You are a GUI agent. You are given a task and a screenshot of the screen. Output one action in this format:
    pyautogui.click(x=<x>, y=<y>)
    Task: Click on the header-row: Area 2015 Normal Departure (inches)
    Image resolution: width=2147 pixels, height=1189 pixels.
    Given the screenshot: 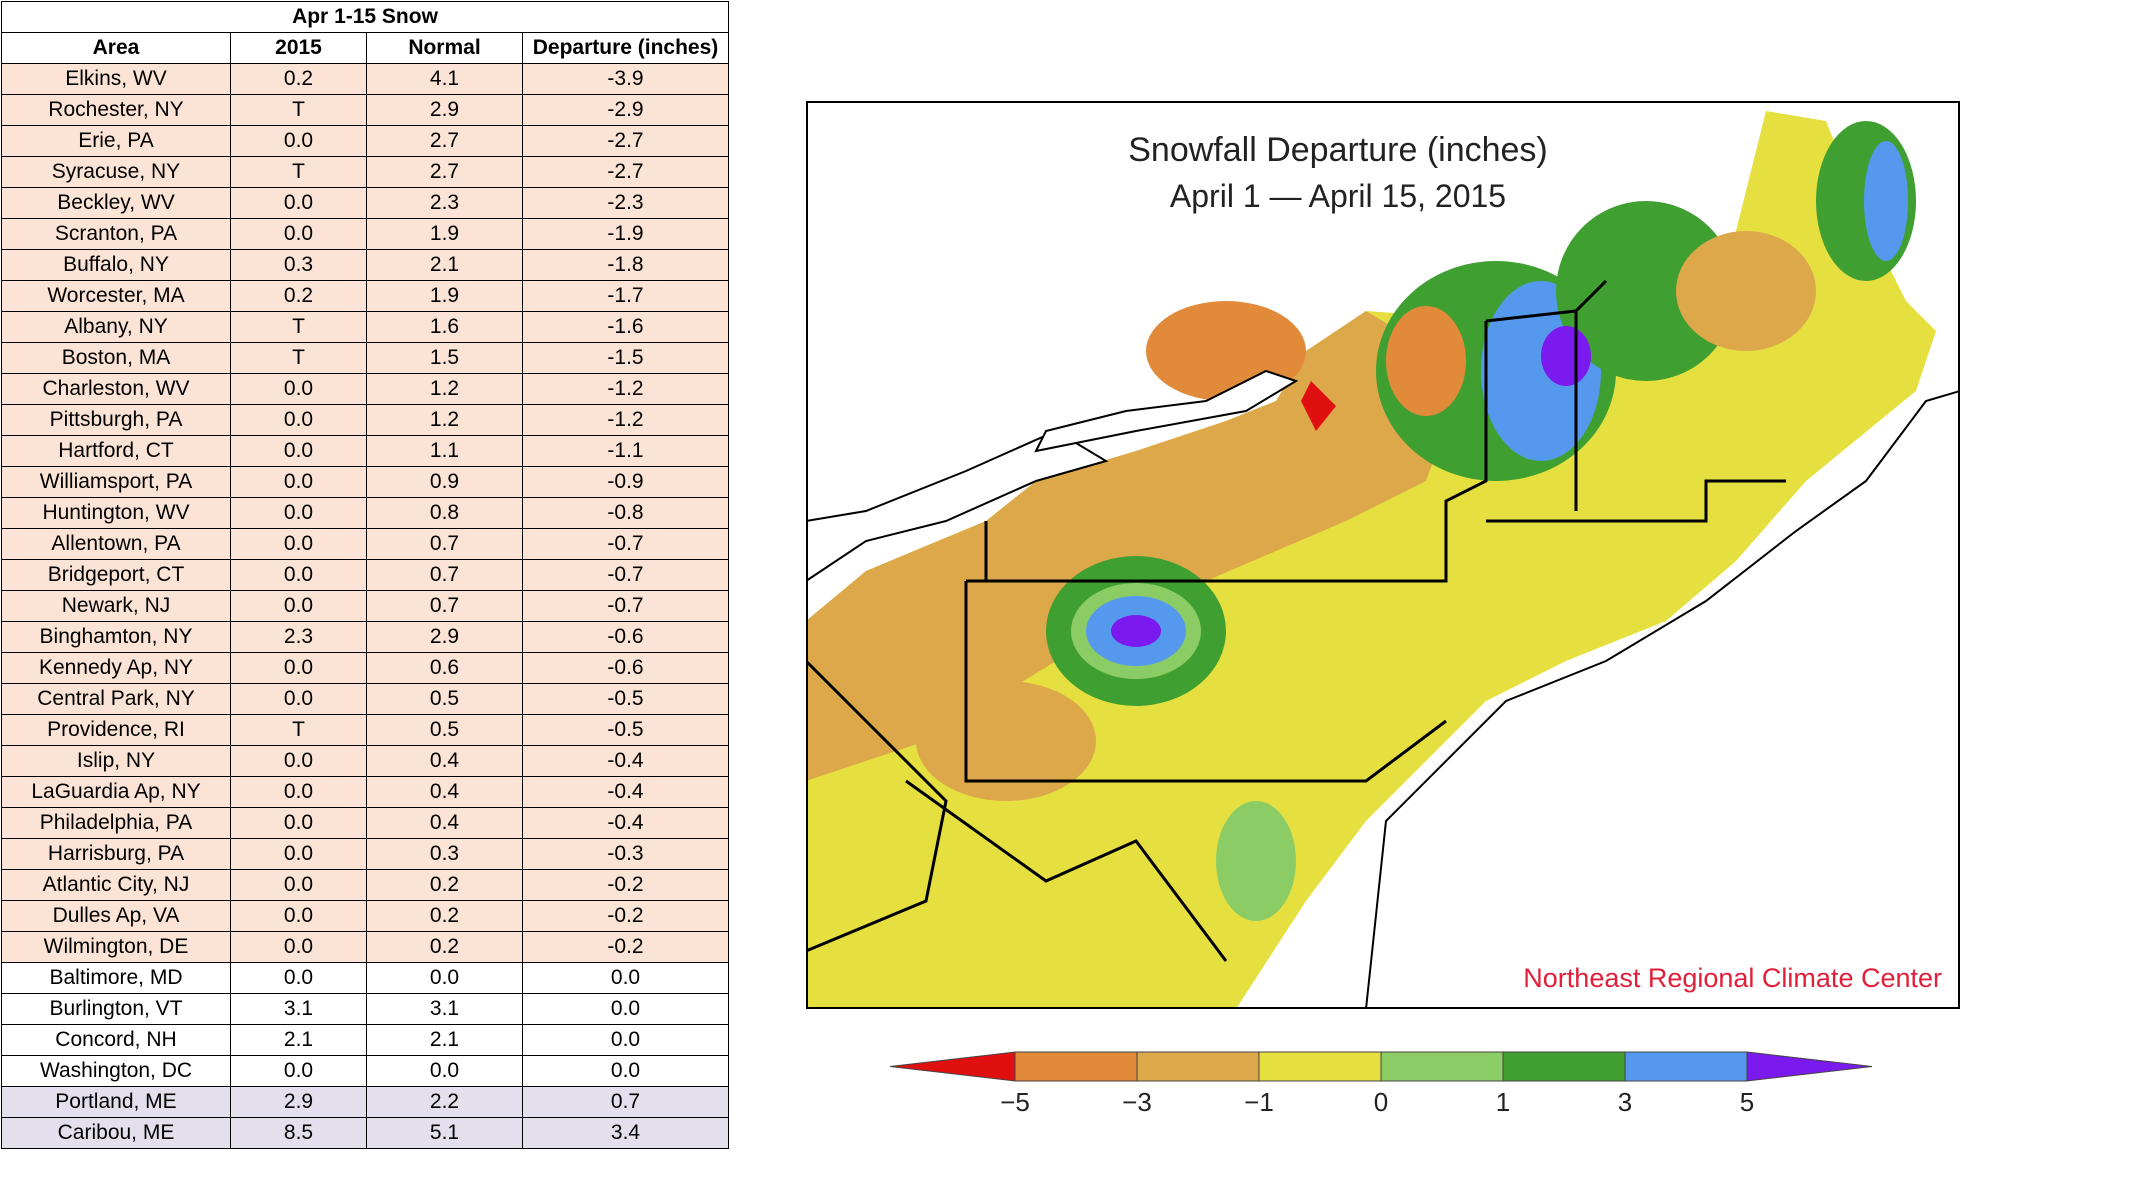 What is the action you would take?
    pyautogui.click(x=365, y=48)
    